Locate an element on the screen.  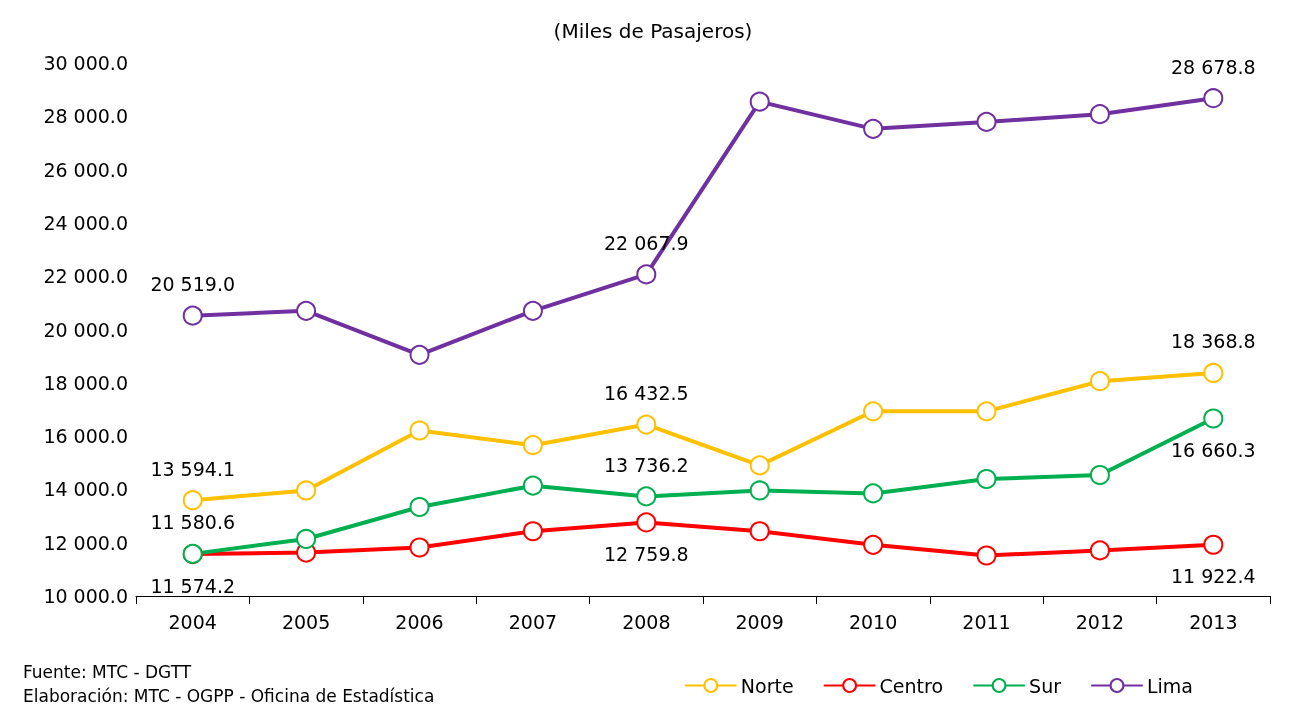
x-tick-label: 2011 is located at coordinates (986, 621).